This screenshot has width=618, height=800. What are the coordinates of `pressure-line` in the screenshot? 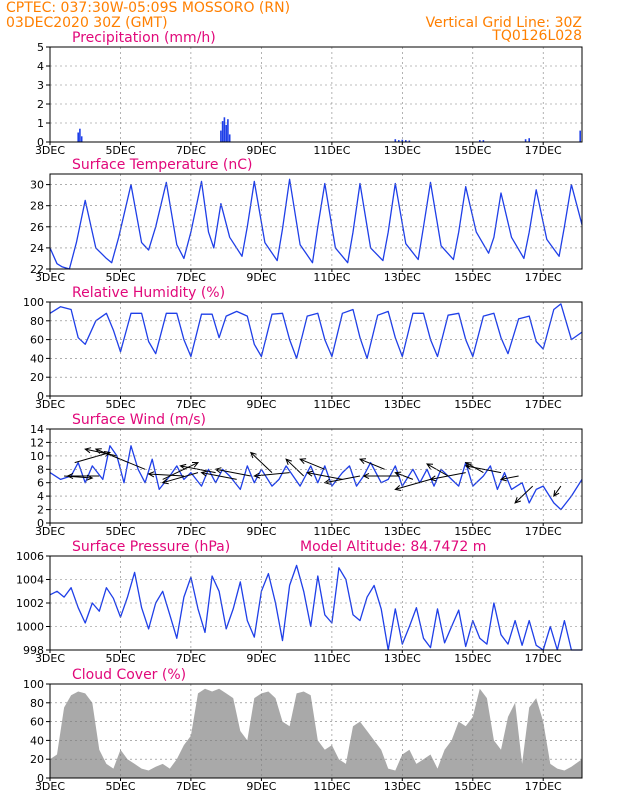 It's located at (315, 607).